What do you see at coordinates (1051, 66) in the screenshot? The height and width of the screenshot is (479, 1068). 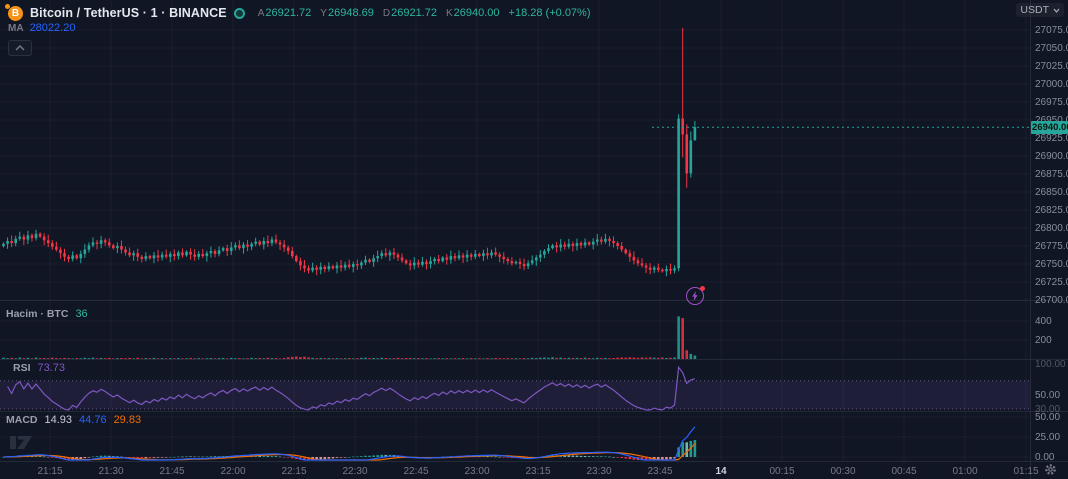 I see `price-tick-label: 27025.00` at bounding box center [1051, 66].